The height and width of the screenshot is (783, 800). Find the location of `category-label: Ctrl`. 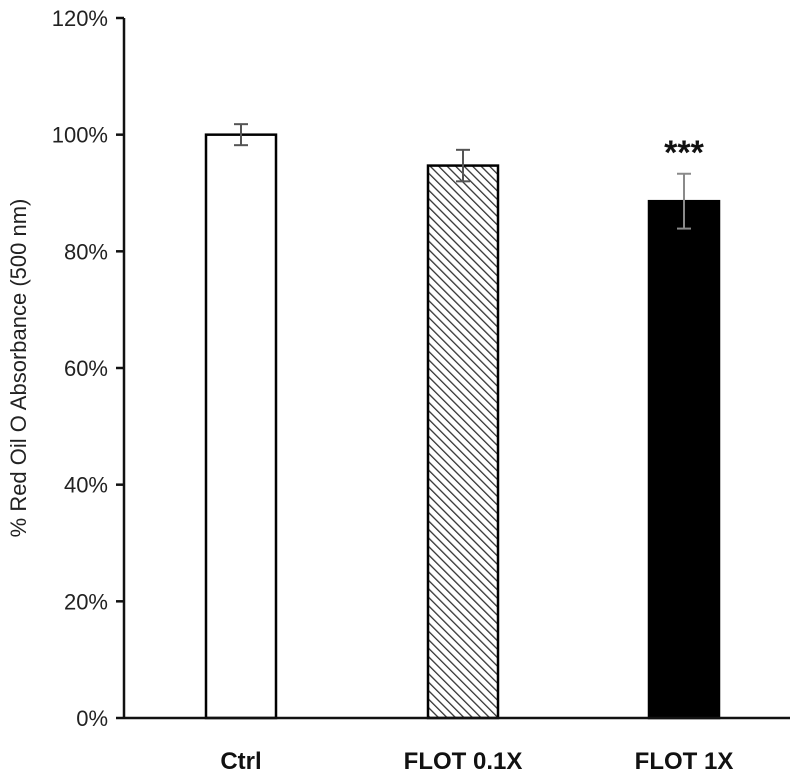

category-label: Ctrl is located at coordinates (240, 761).